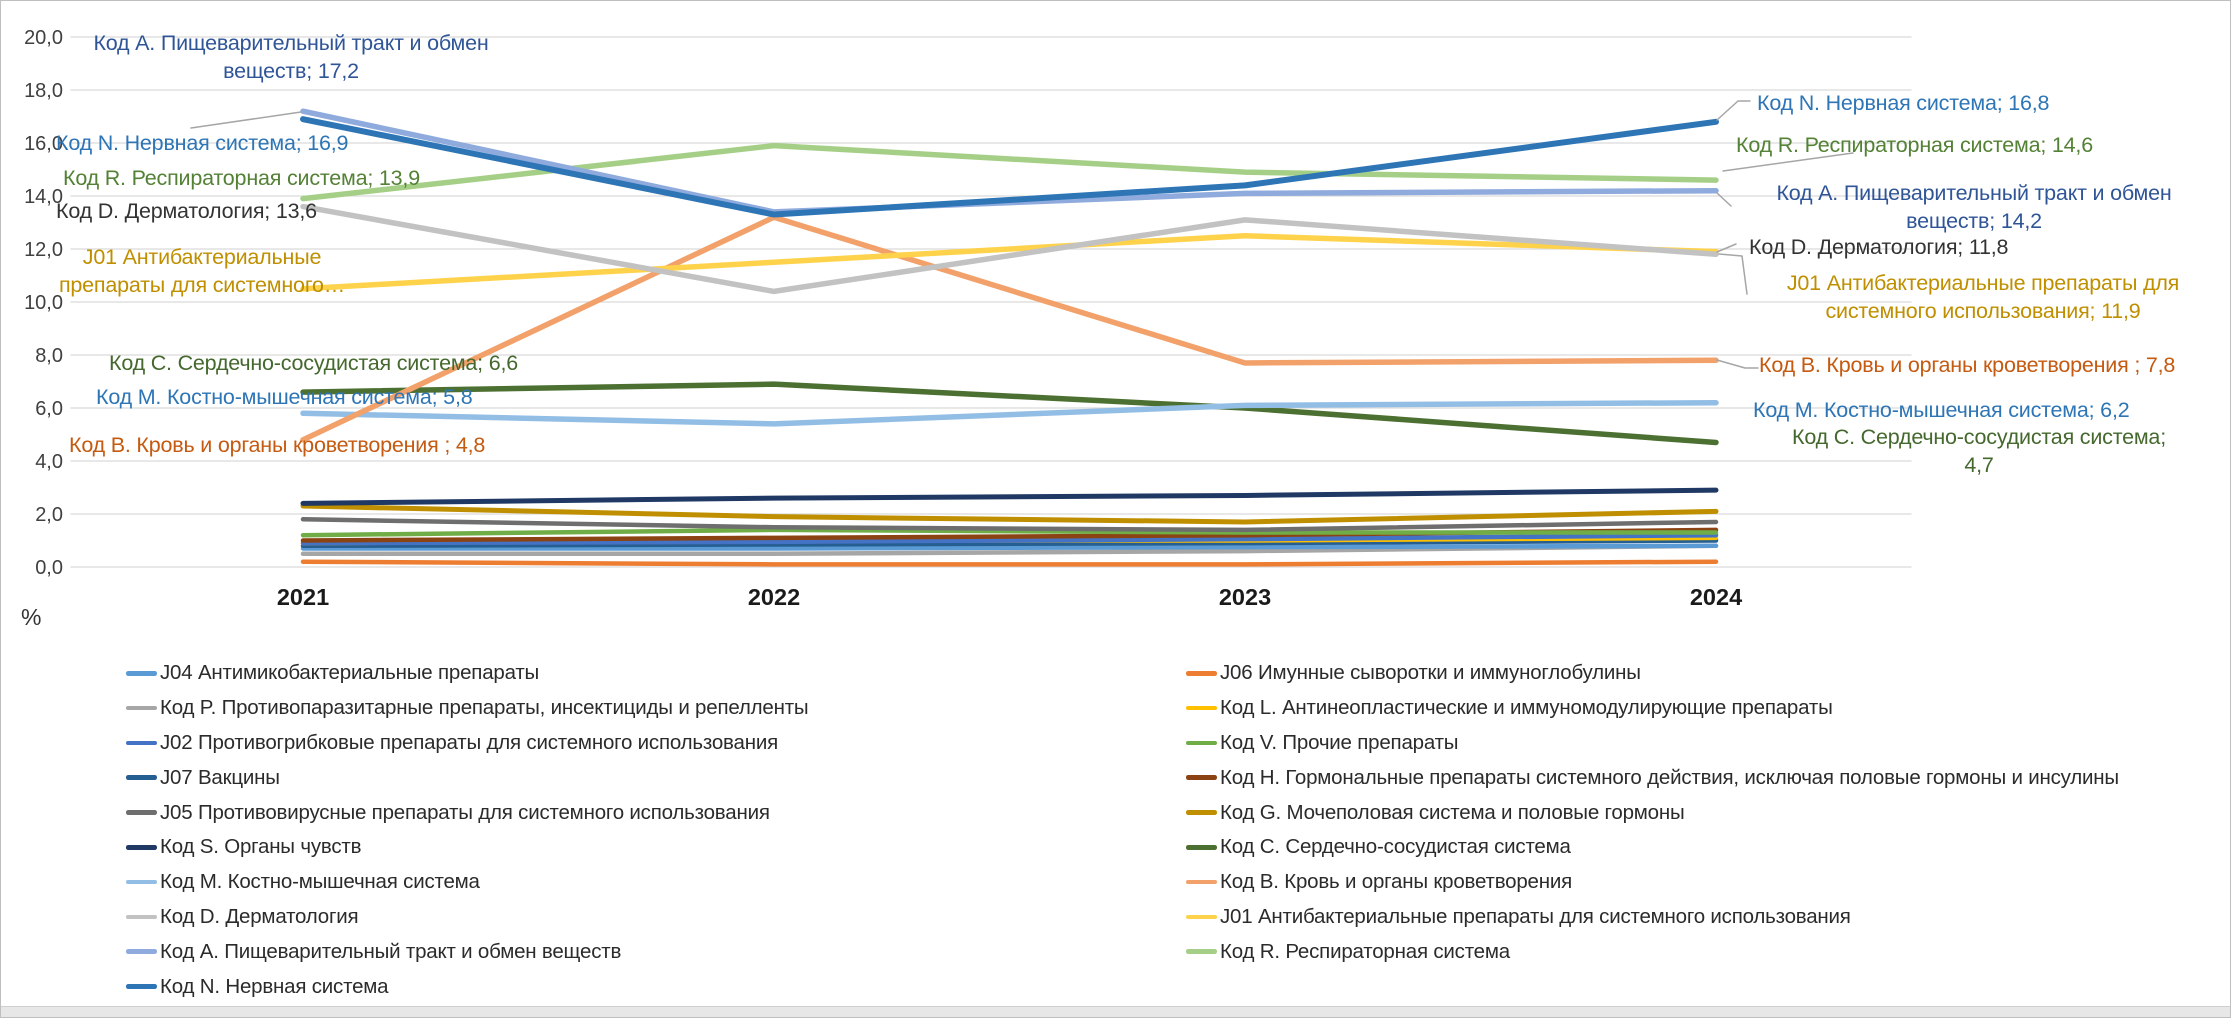  Describe the element at coordinates (1914, 145) in the screenshot. I see `callout-right-kod-r: Код R. Респираторная система; 14,6` at that location.